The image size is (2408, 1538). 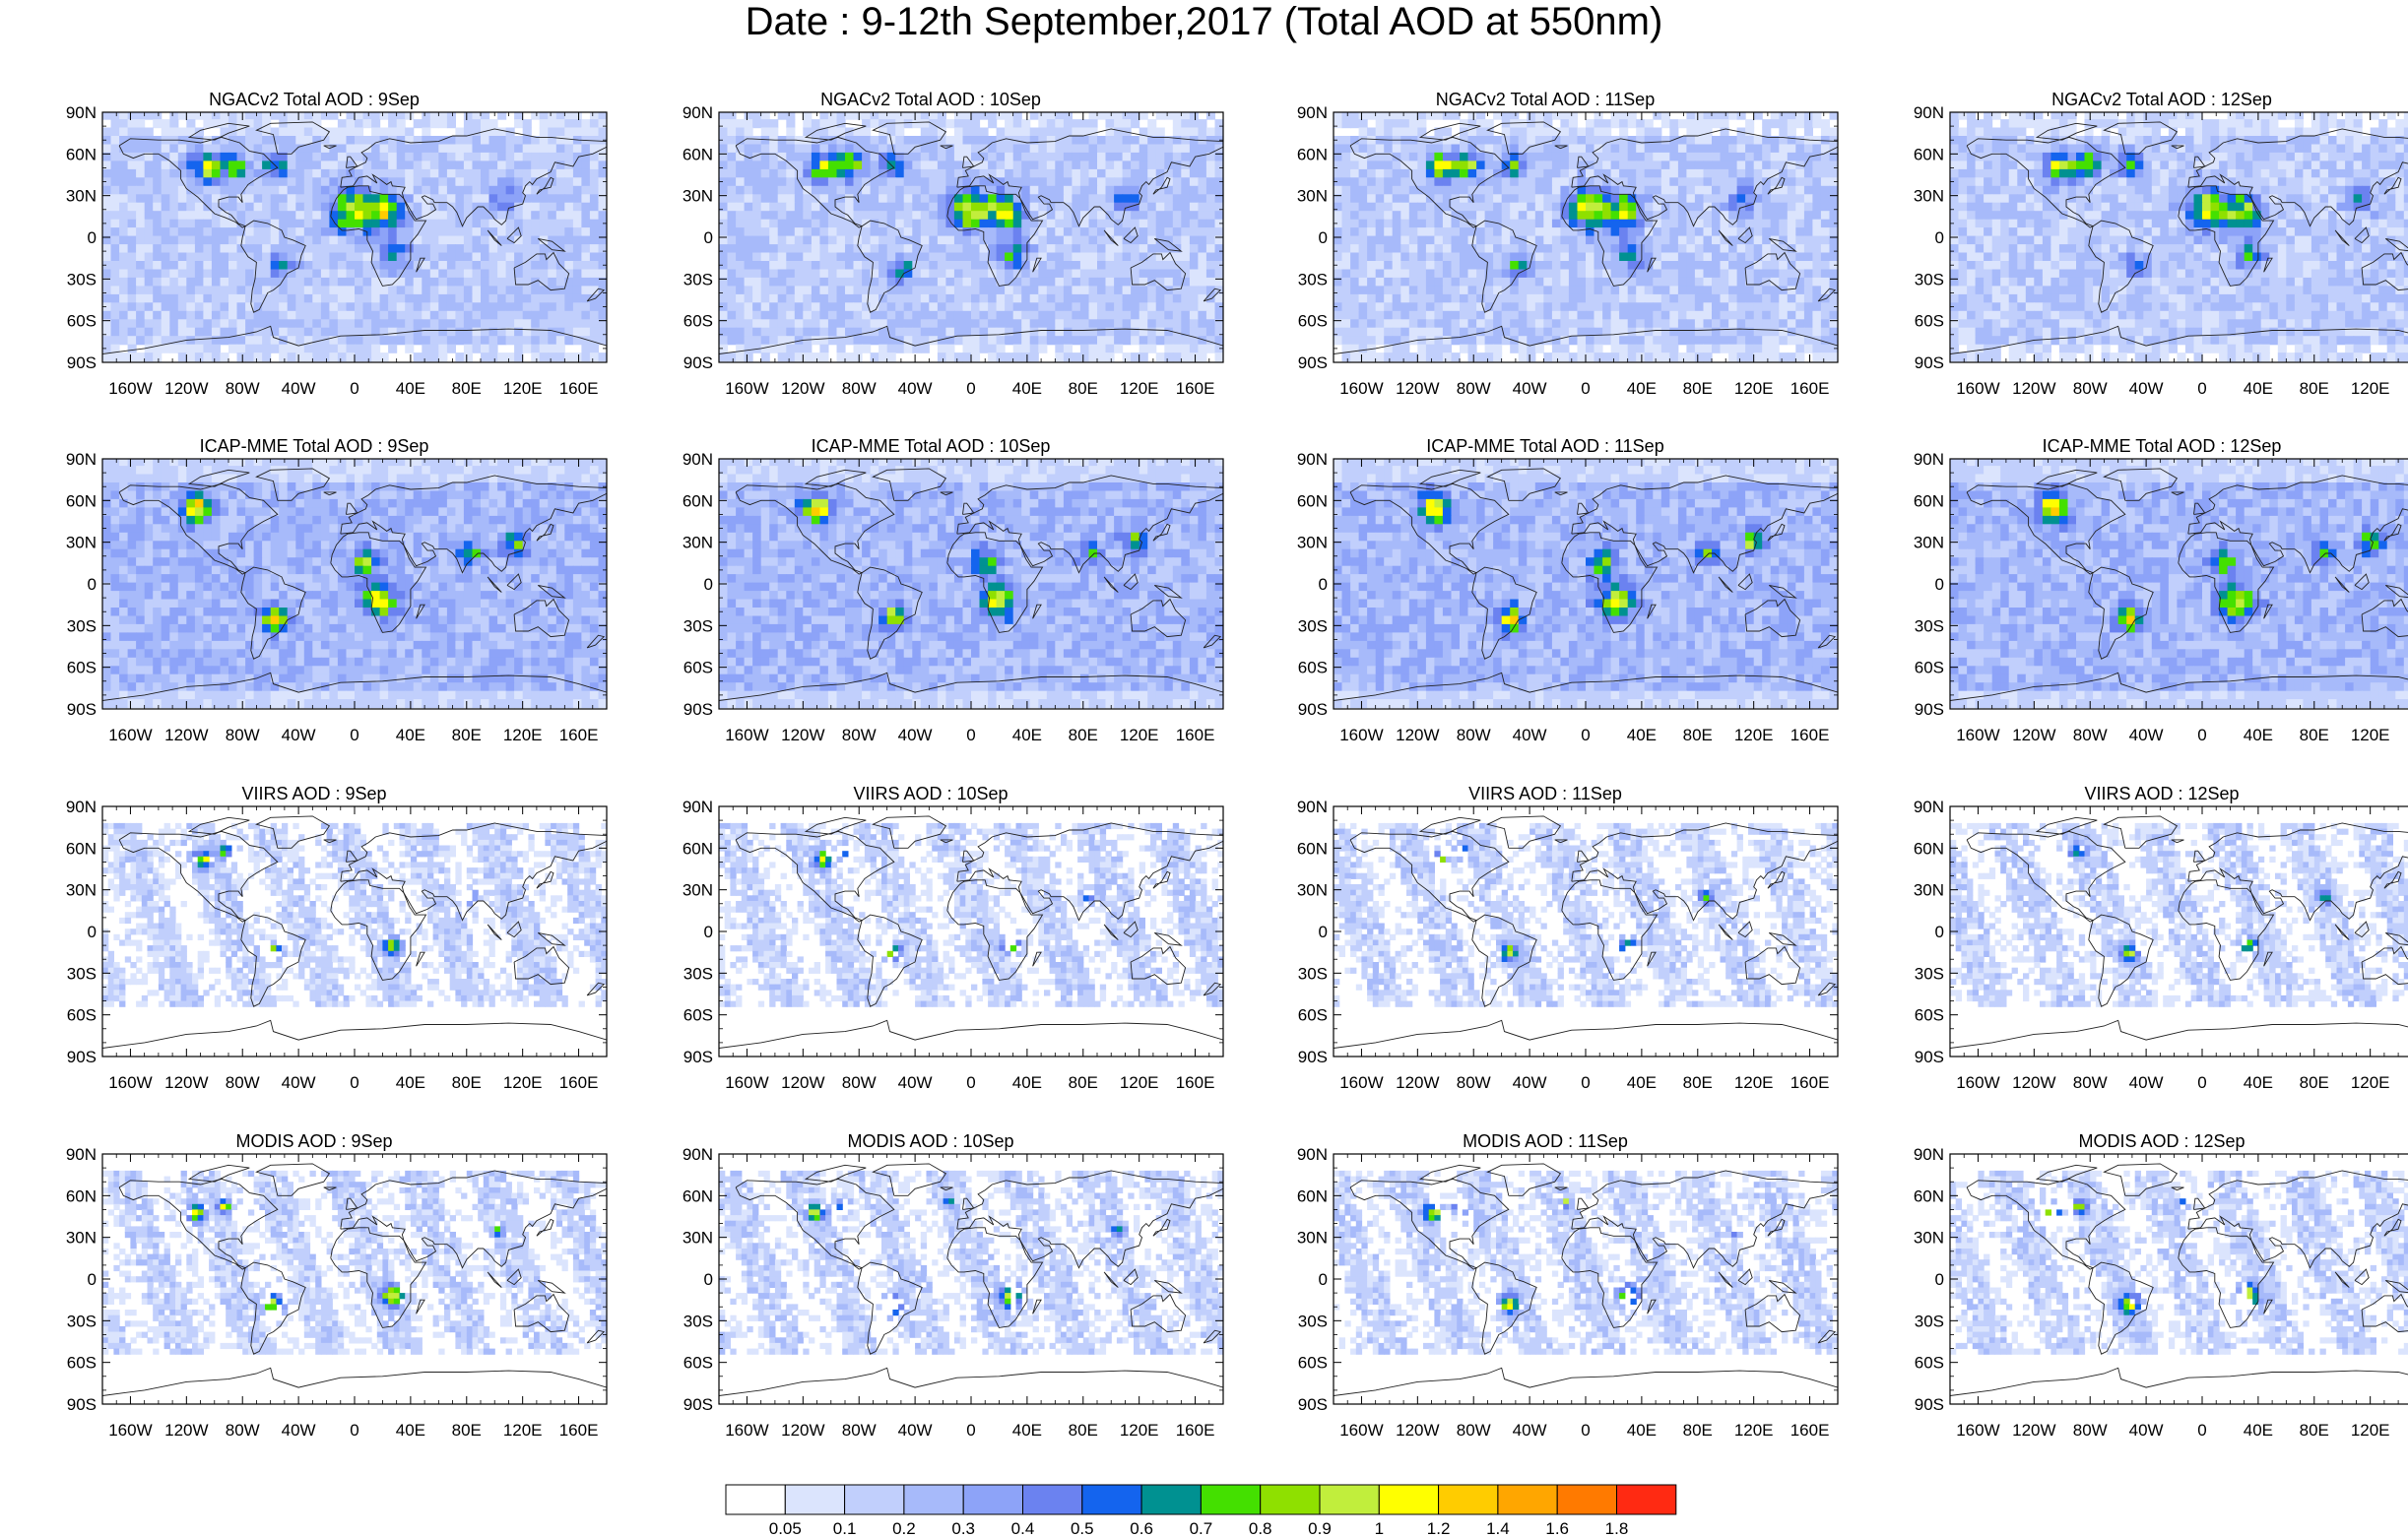 I want to click on panel-title: MODIS AOD : 11Sep, so click(x=1545, y=1141).